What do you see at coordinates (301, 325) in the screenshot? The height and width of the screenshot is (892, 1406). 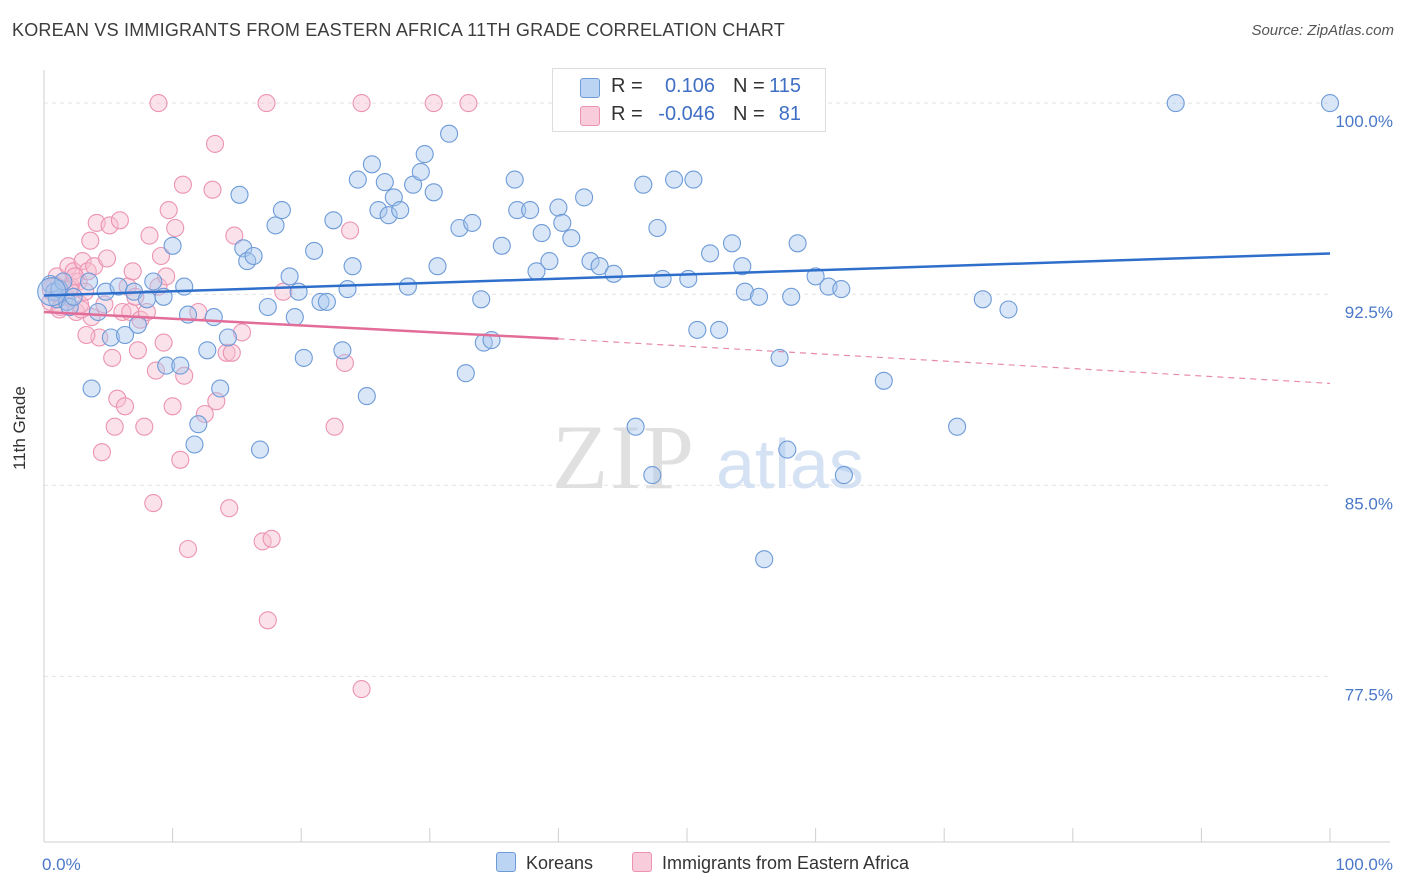 I see `eastern-africa-trend-line` at bounding box center [301, 325].